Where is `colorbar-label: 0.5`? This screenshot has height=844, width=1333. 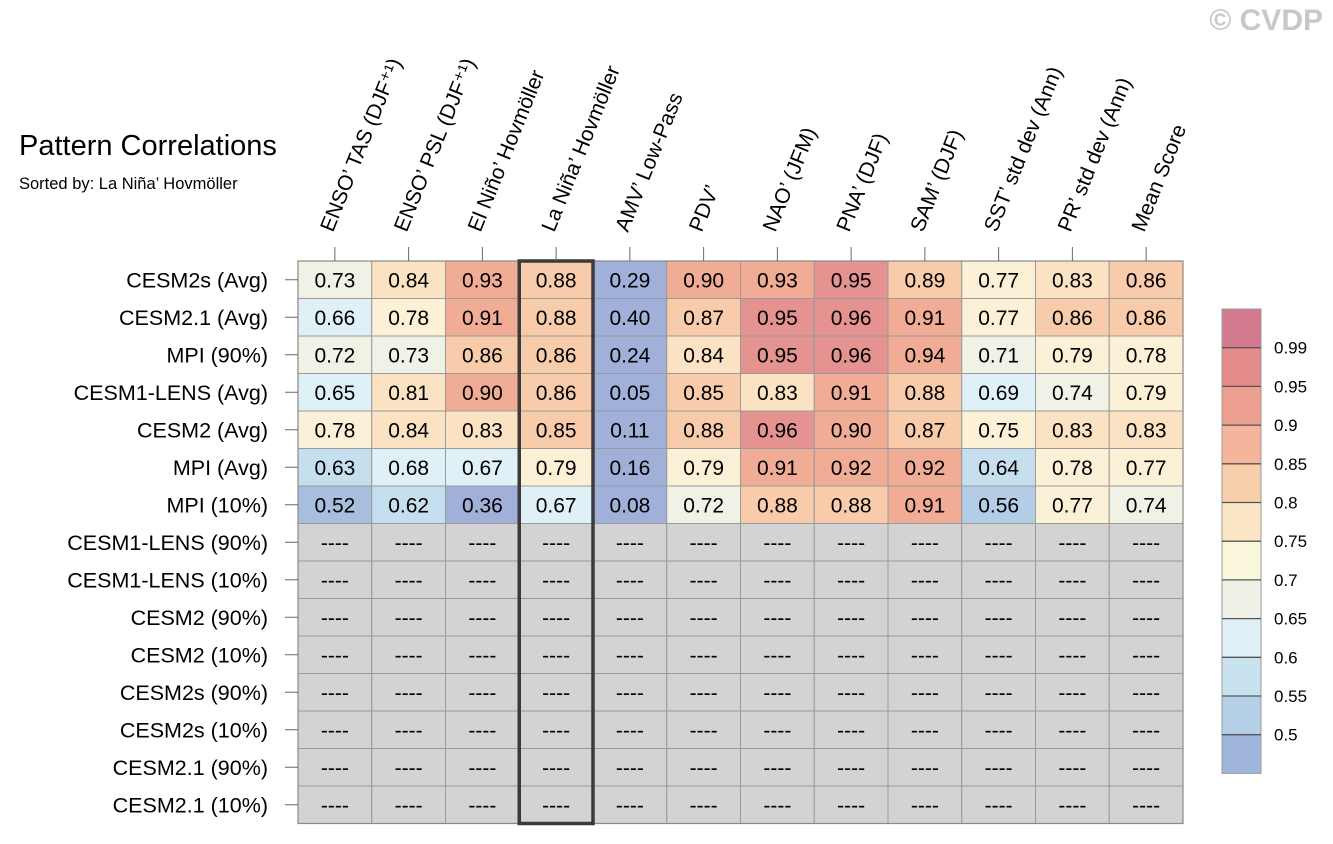 colorbar-label: 0.5 is located at coordinates (1286, 735).